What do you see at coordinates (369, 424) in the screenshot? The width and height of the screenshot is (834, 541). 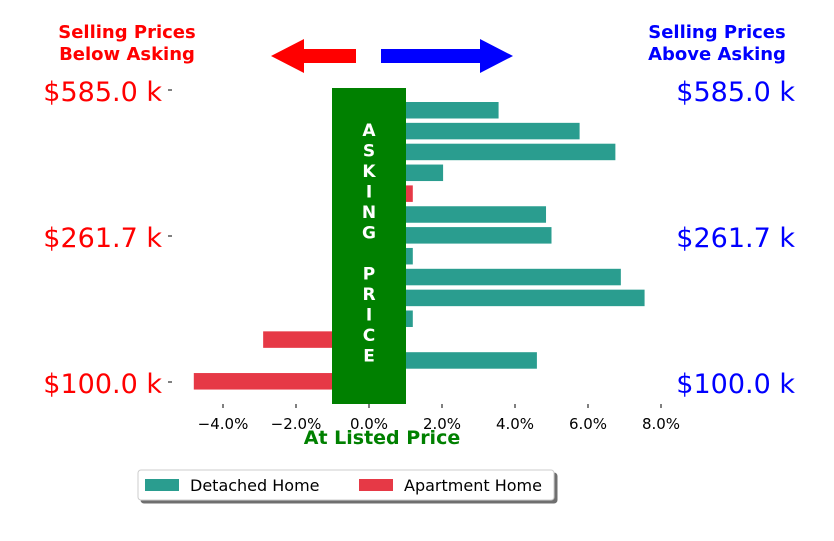 I see `x-tick-label-3: 0.0%` at bounding box center [369, 424].